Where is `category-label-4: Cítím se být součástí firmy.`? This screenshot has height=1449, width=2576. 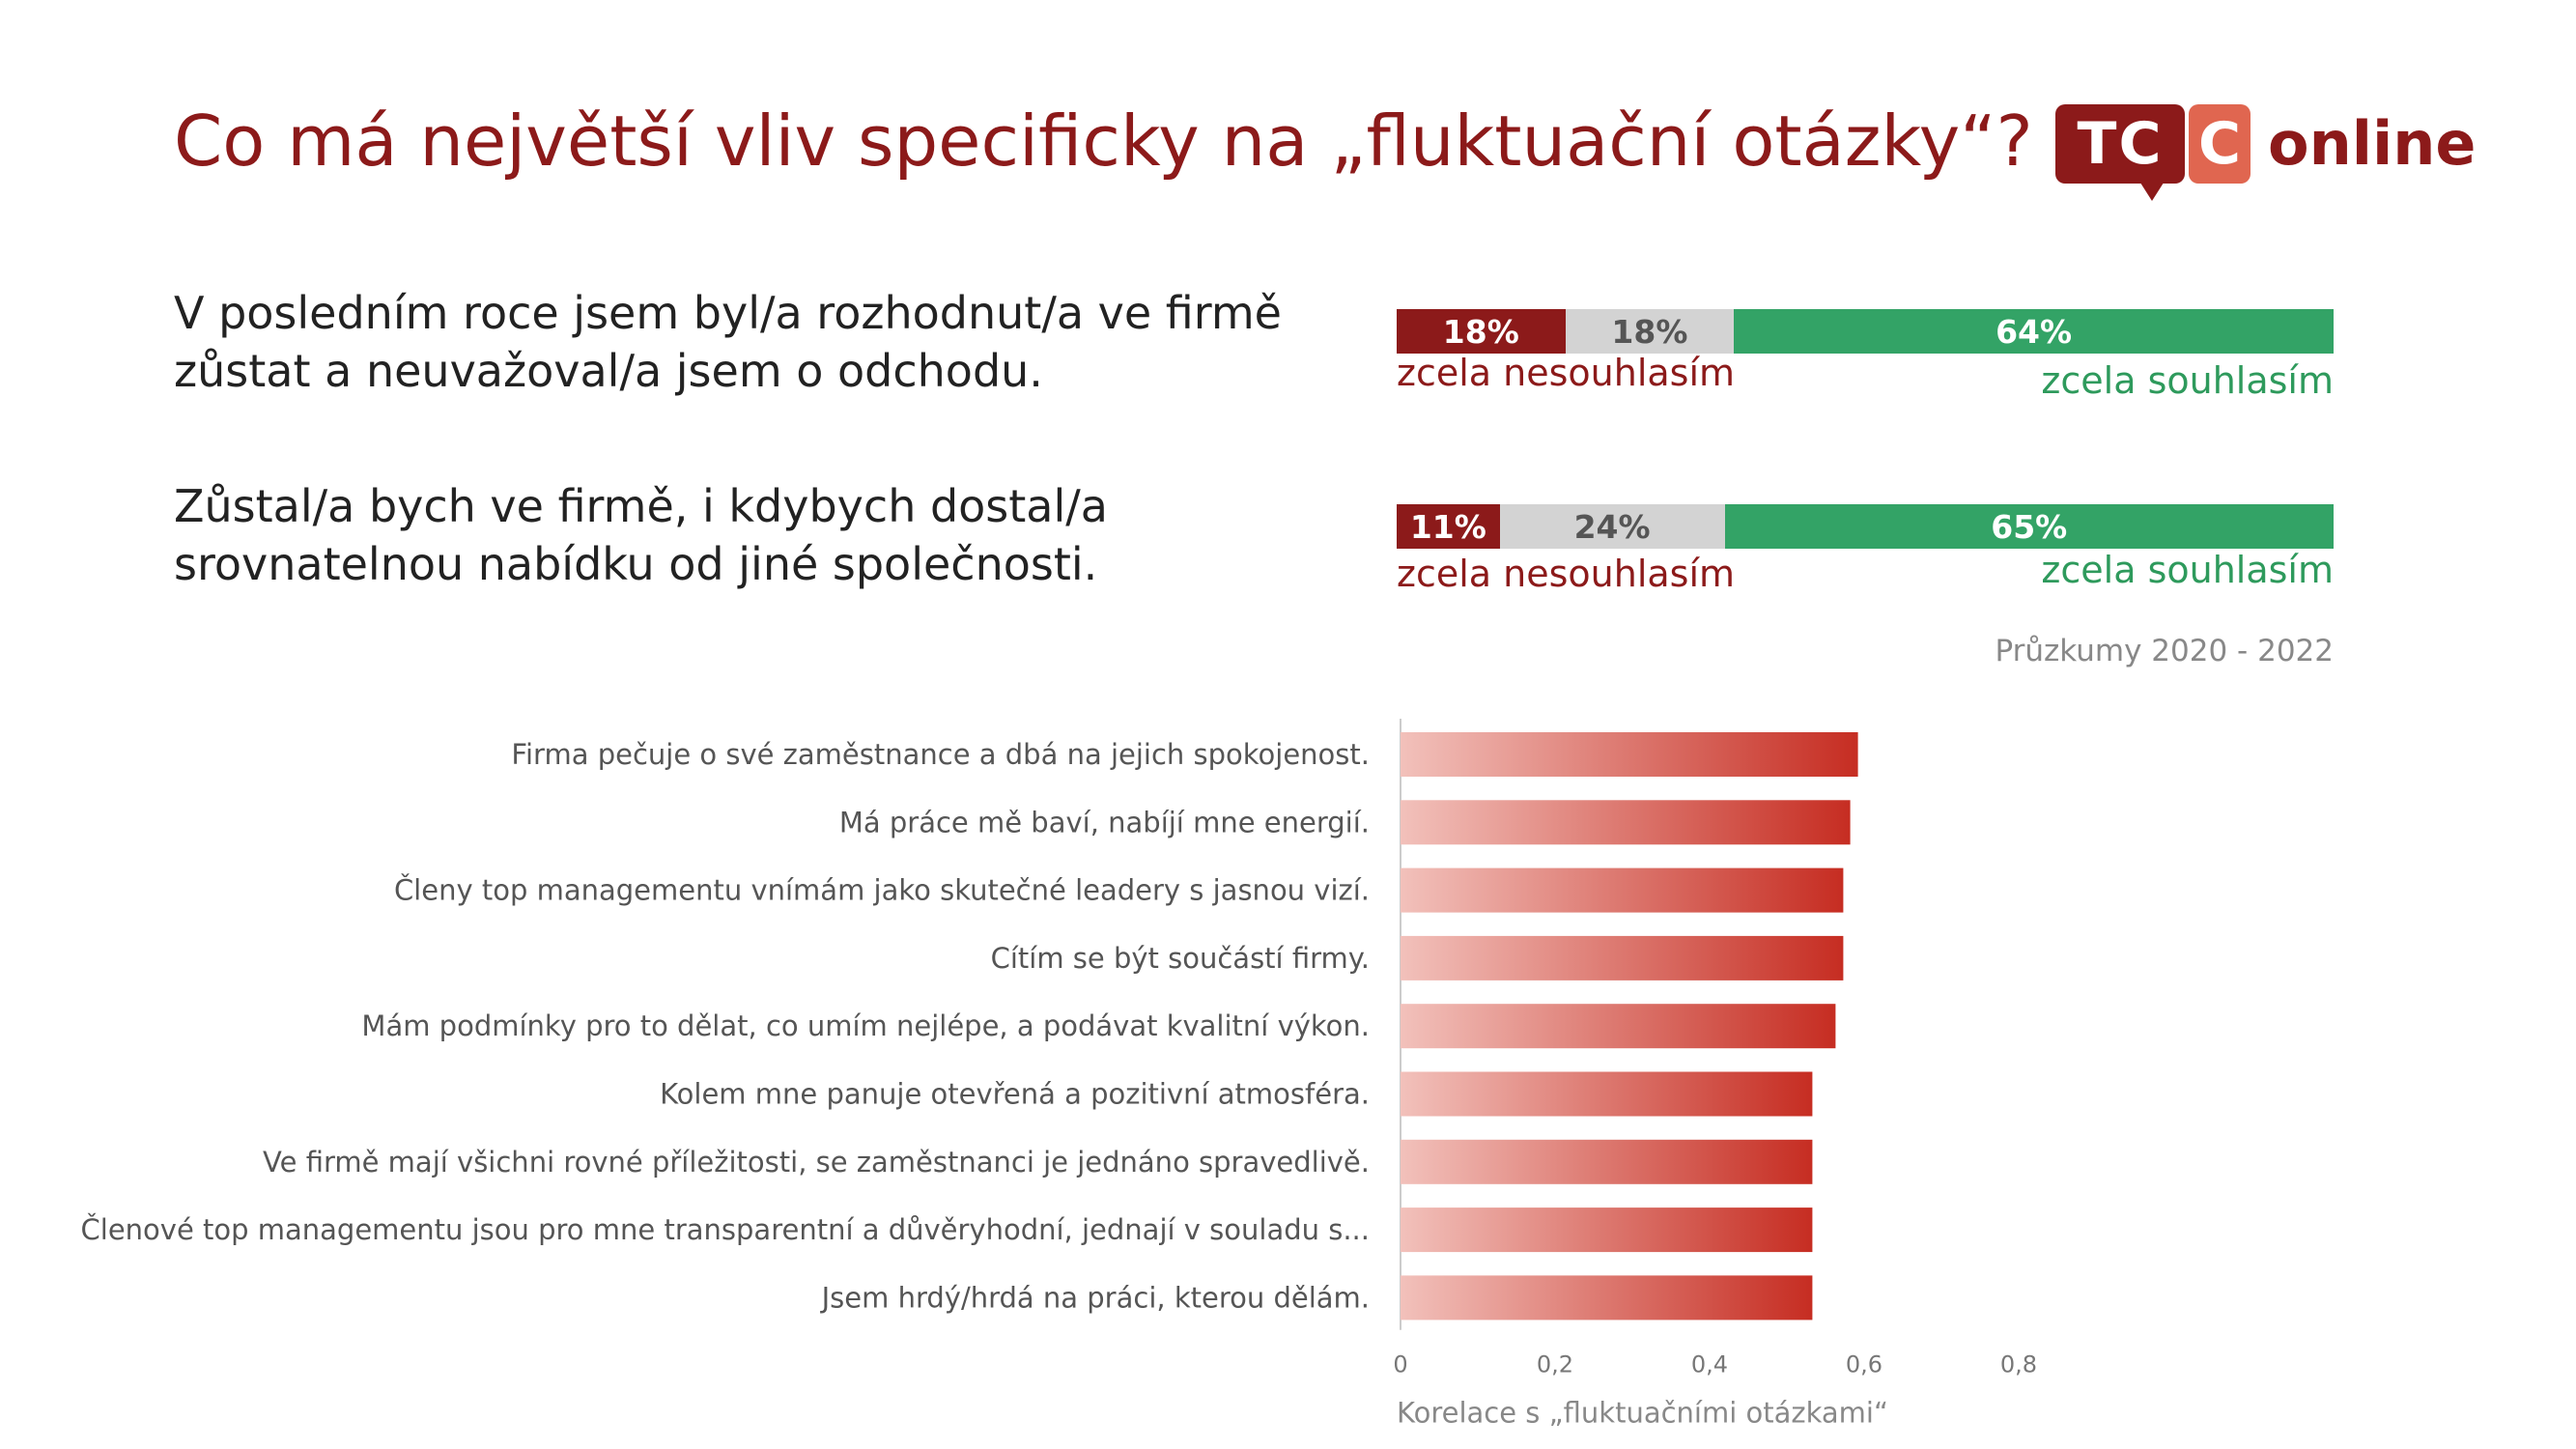 category-label-4: Cítím se být součástí firmy. is located at coordinates (1180, 958).